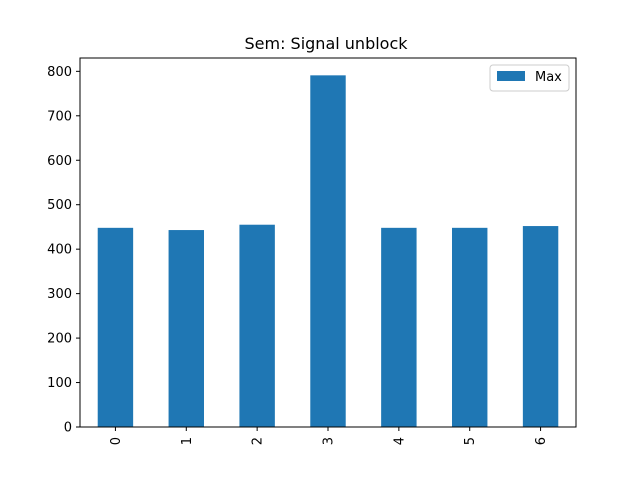 This screenshot has width=640, height=484. Describe the element at coordinates (511, 76) in the screenshot. I see `legend-swatch` at that location.